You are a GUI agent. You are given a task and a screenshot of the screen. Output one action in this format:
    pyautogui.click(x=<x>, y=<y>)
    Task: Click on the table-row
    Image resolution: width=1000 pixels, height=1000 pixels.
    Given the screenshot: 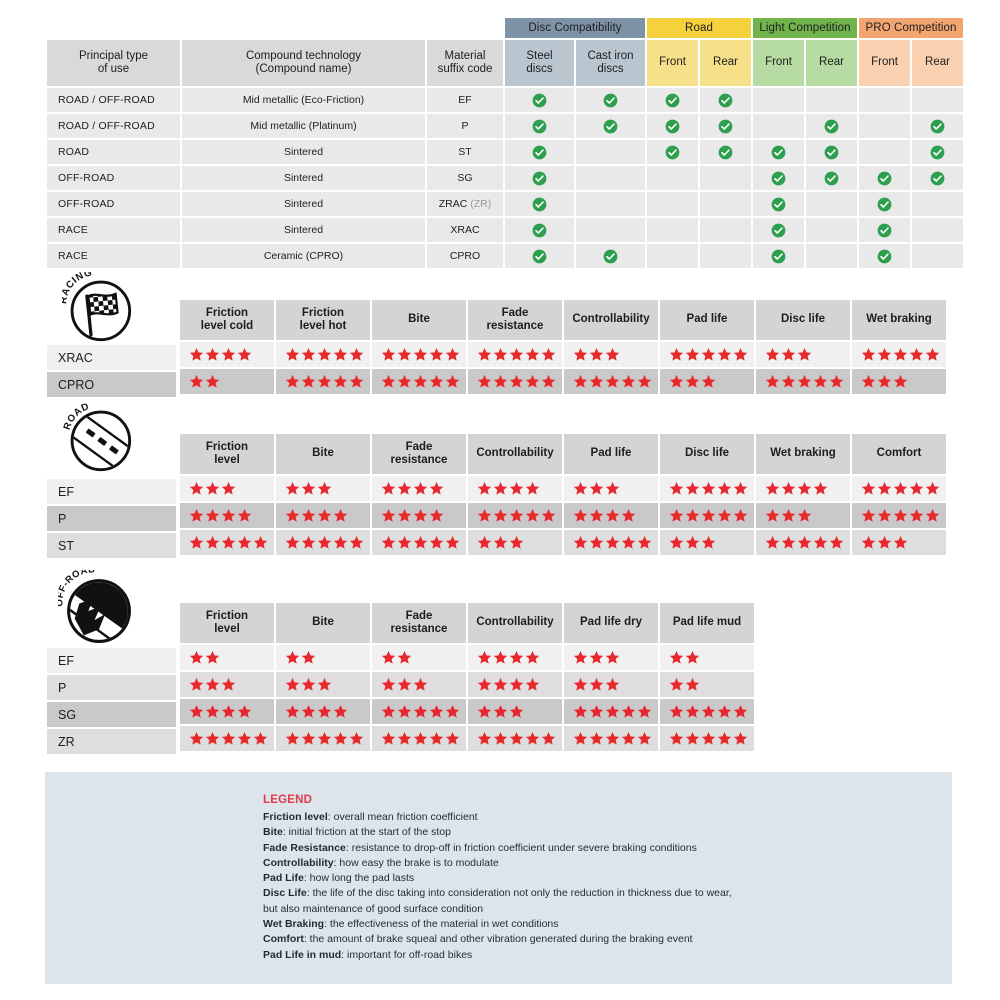 What is the action you would take?
    pyautogui.click(x=563, y=381)
    